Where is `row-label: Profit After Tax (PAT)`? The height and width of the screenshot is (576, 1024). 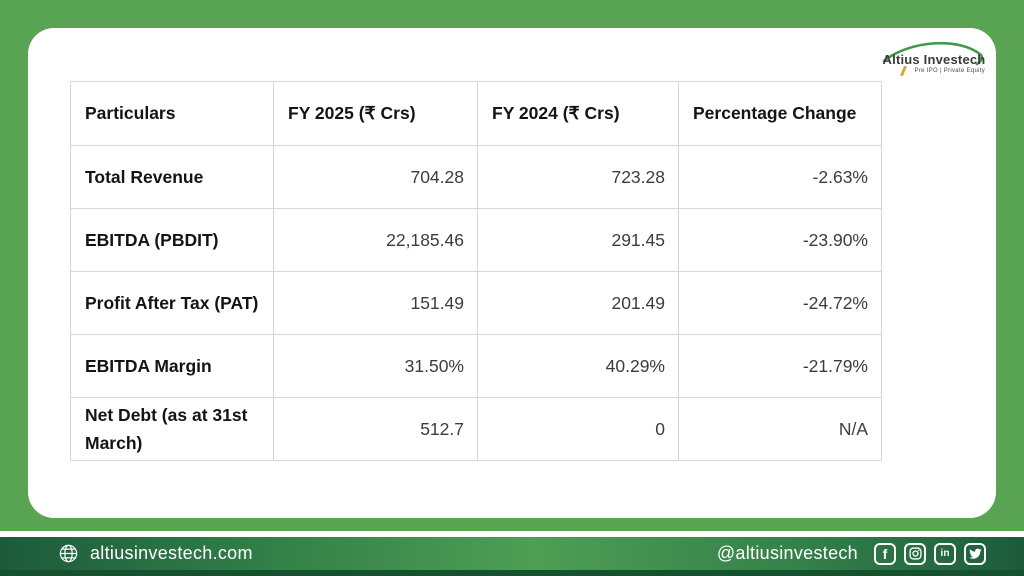
row-label: Profit After Tax (PAT) is located at coordinates (172, 303).